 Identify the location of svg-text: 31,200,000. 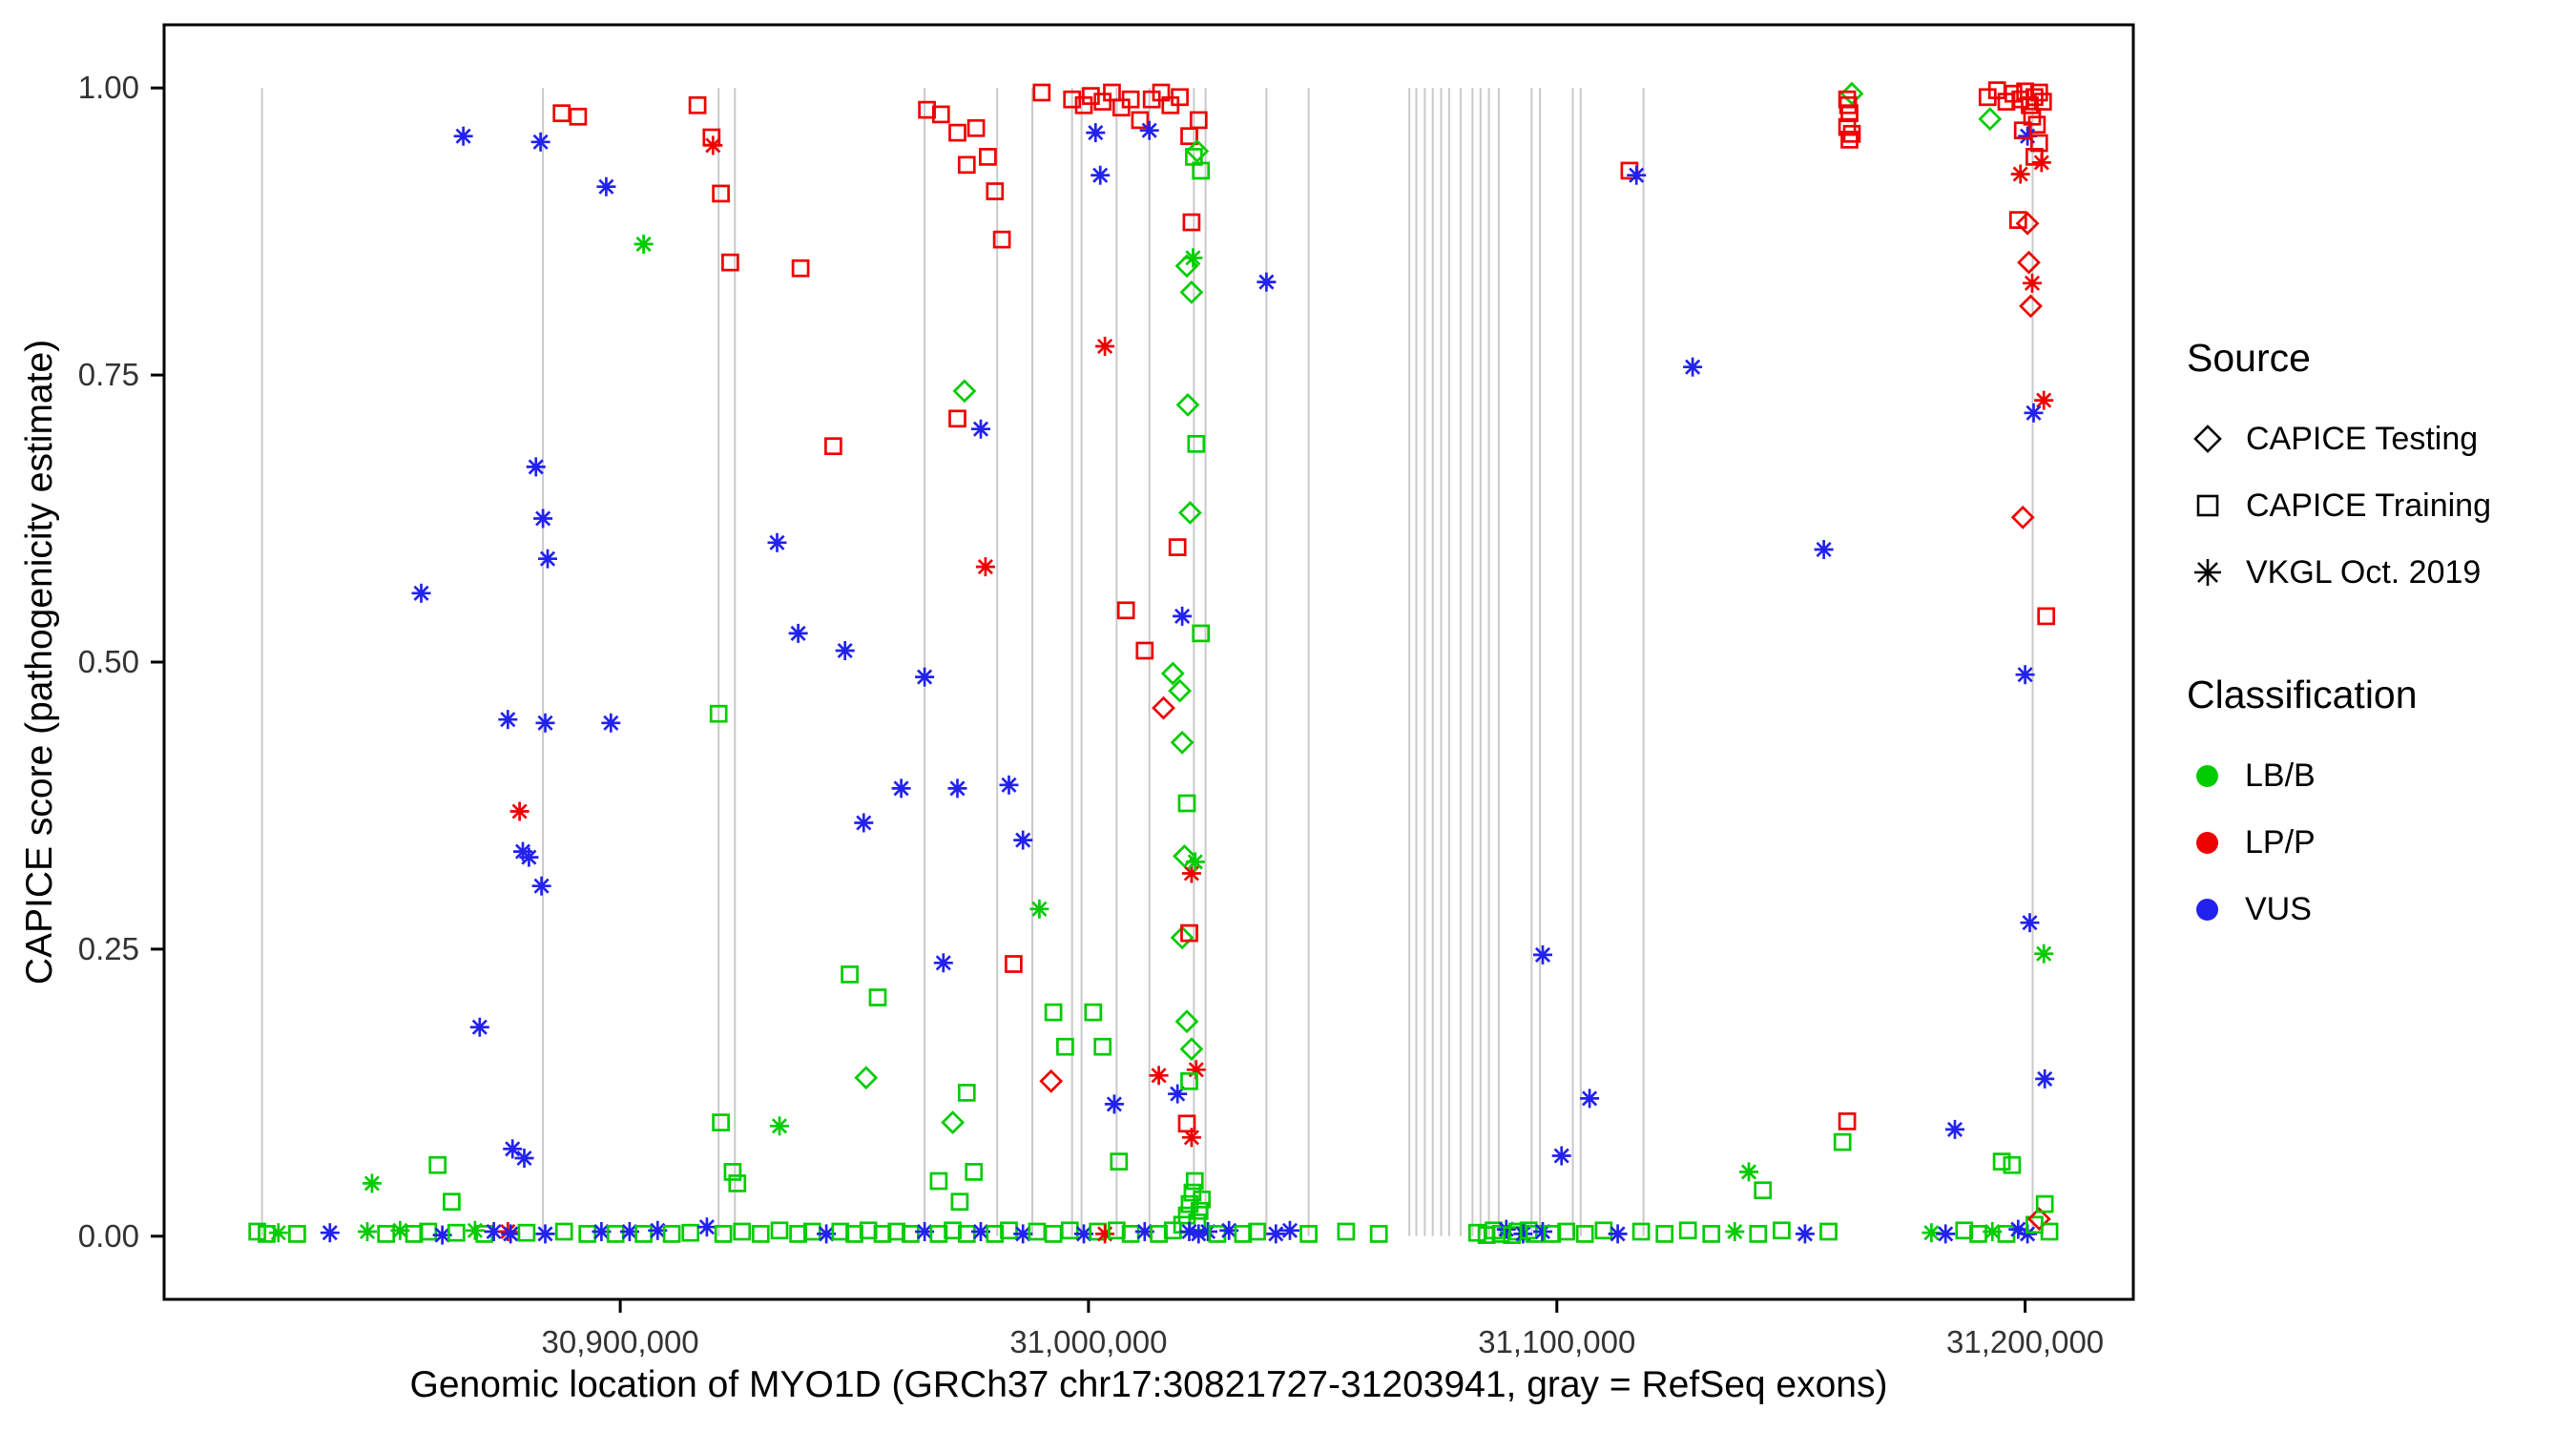
(2025, 1341).